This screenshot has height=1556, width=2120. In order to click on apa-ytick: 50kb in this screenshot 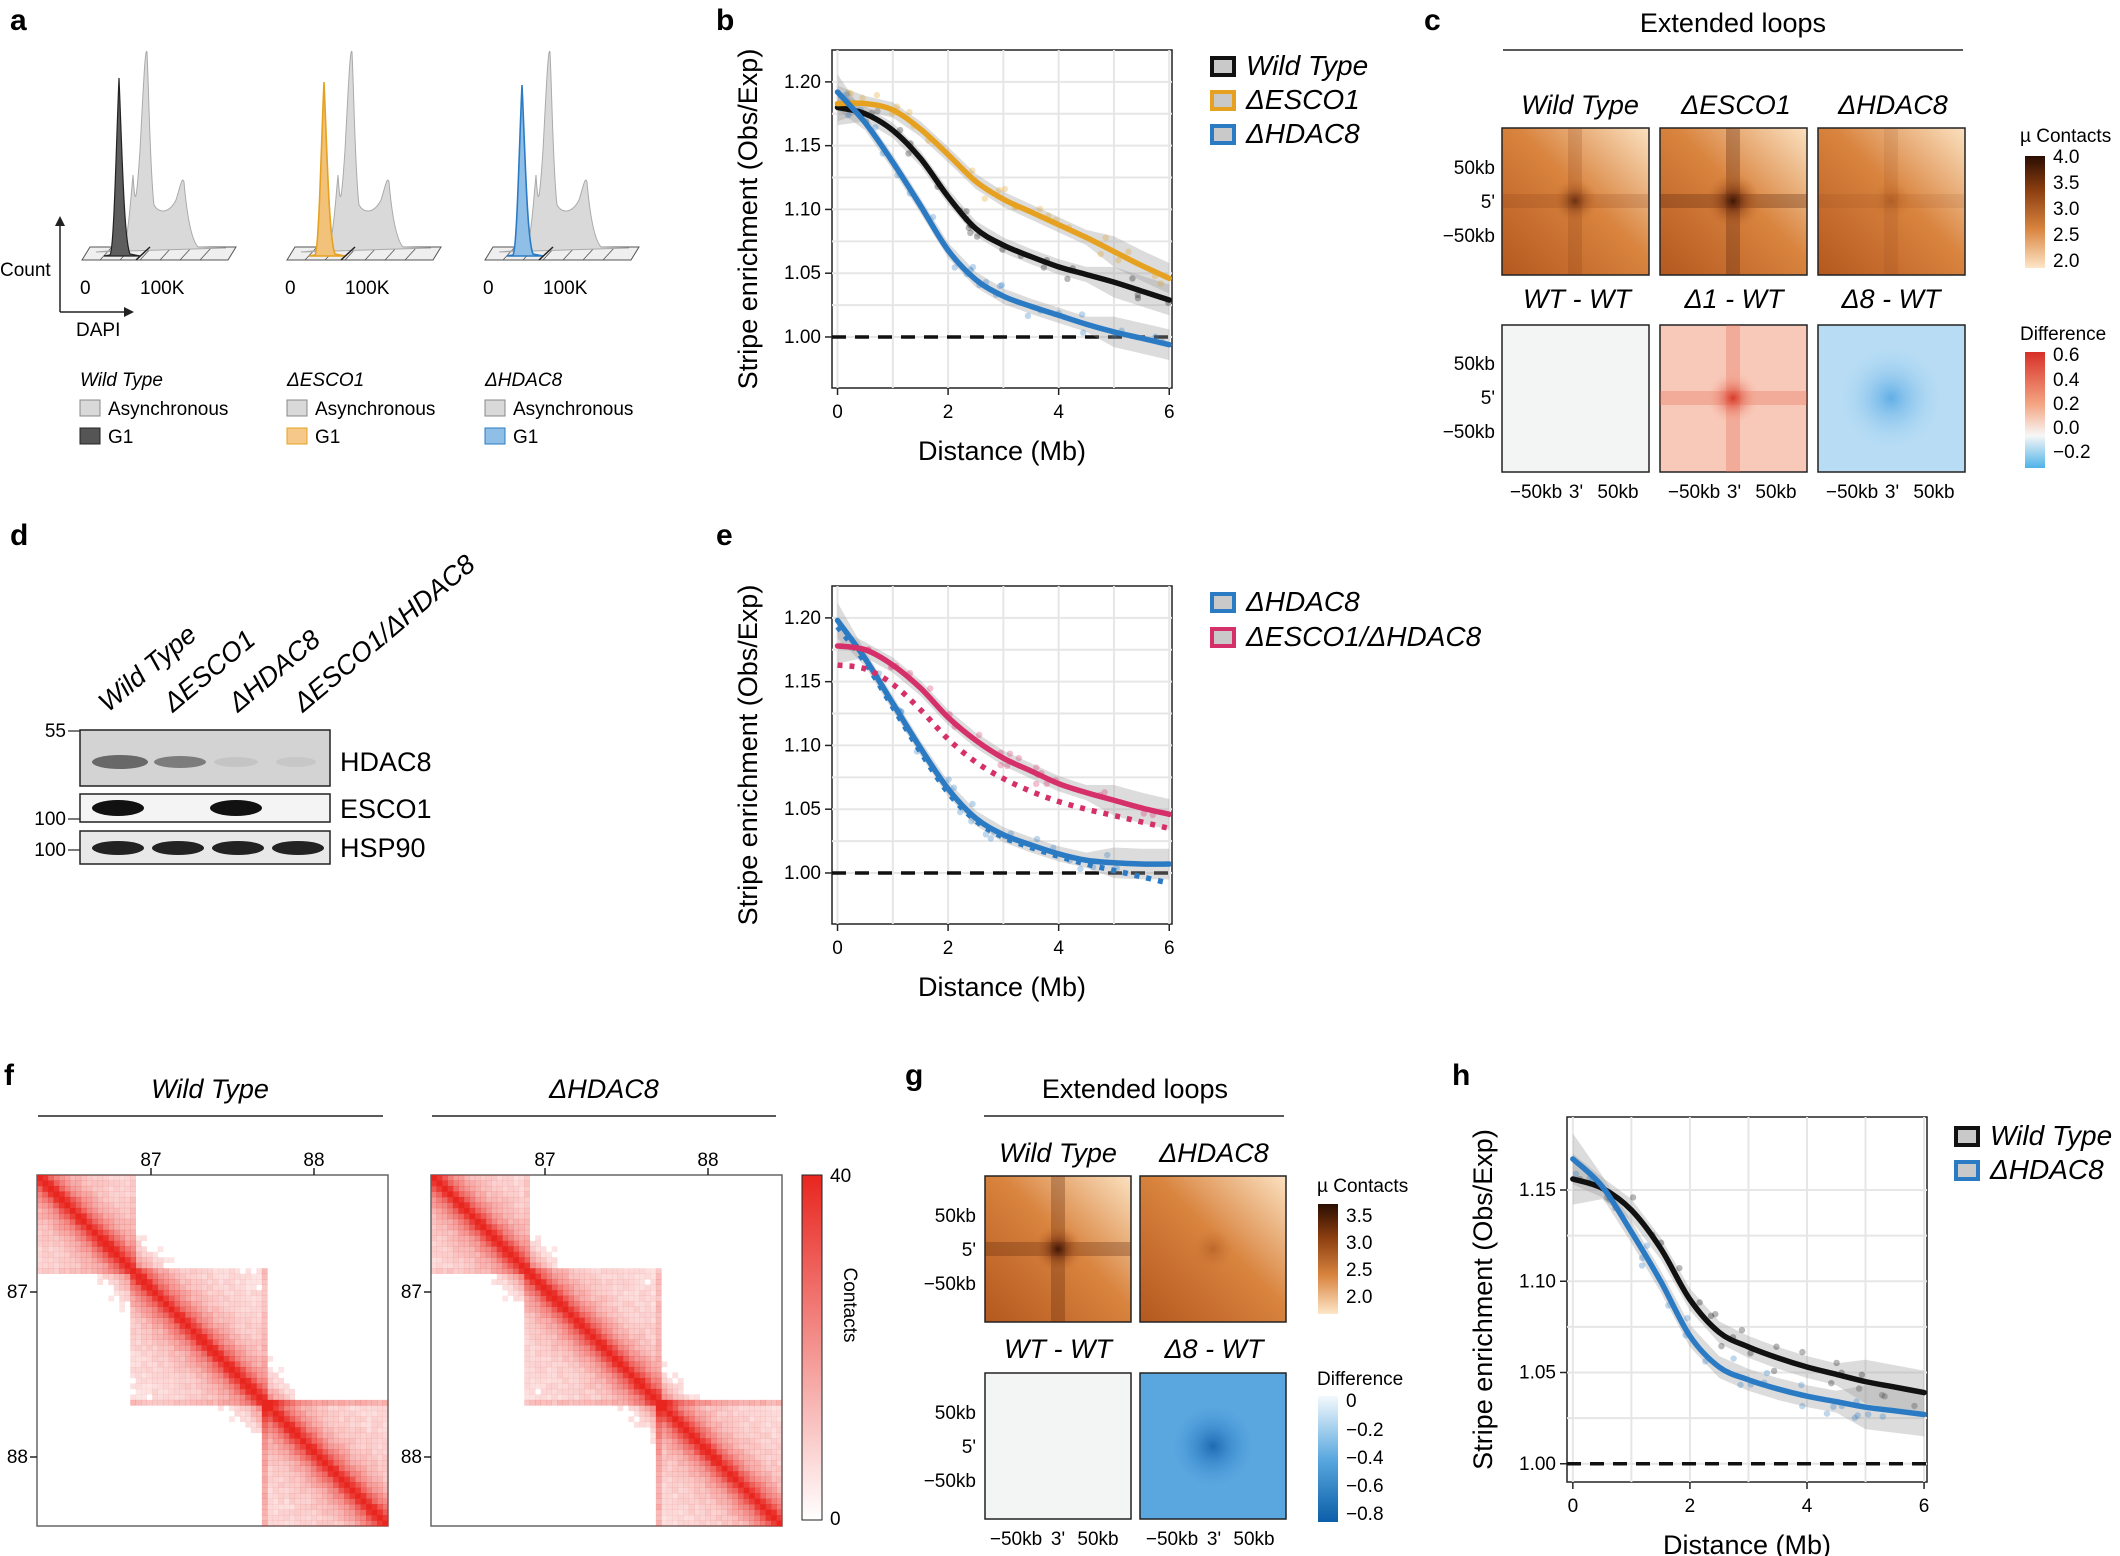, I will do `click(955, 1216)`.